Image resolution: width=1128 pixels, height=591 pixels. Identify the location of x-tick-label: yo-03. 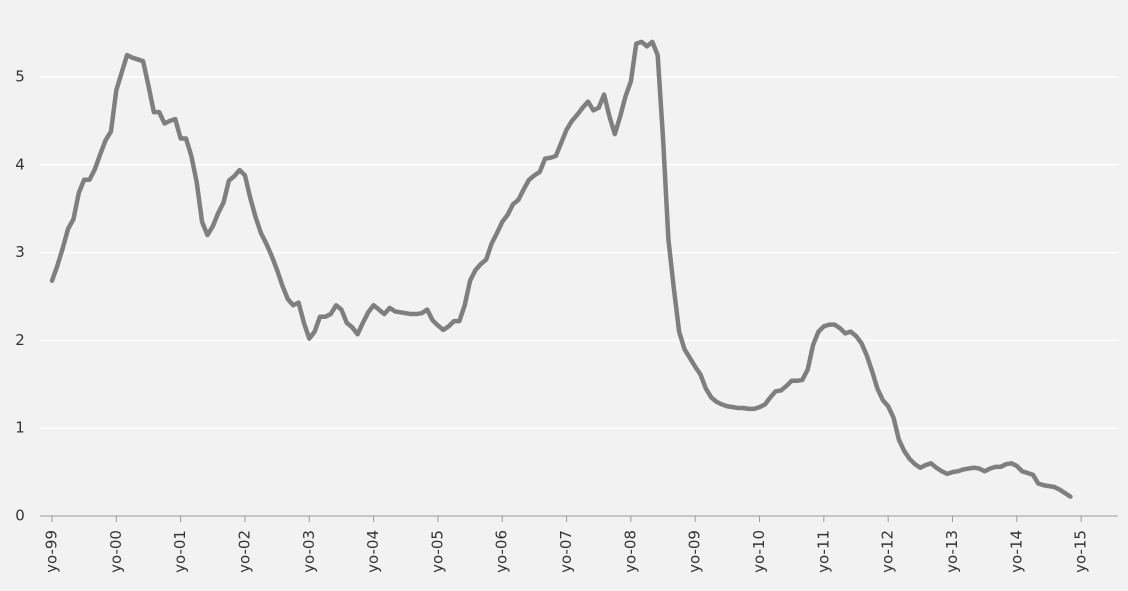
(309, 551).